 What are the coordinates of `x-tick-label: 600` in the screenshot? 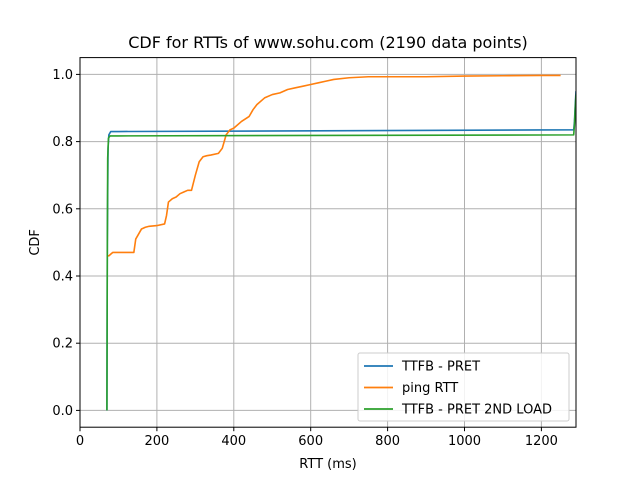 It's located at (310, 441).